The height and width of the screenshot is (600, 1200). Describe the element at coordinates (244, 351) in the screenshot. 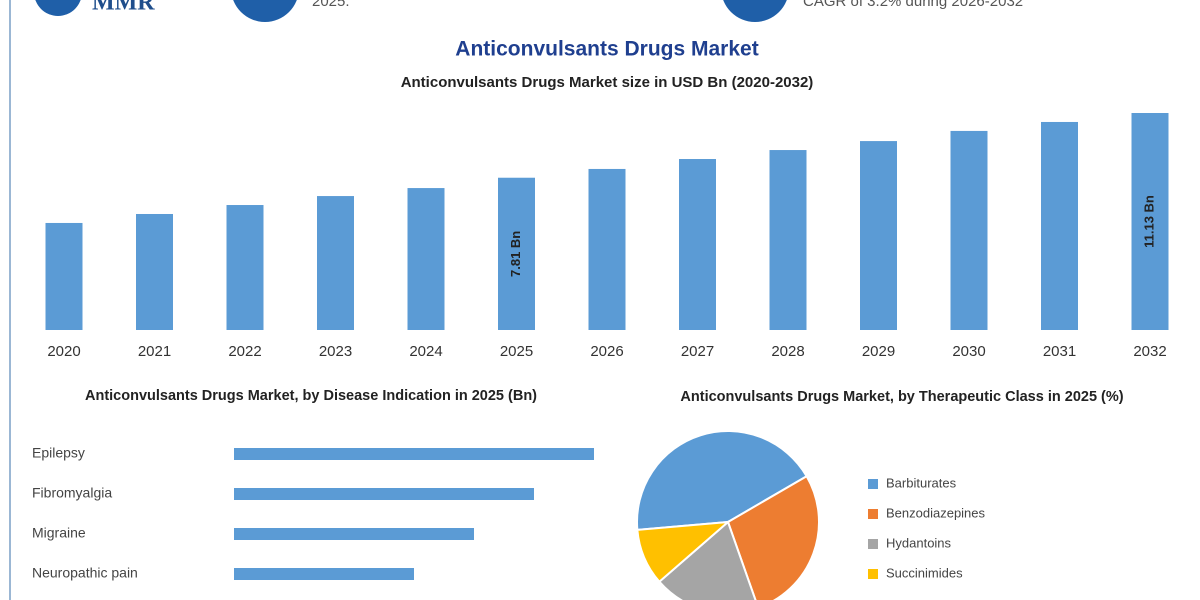

I see `x-tick-label: 2022` at that location.